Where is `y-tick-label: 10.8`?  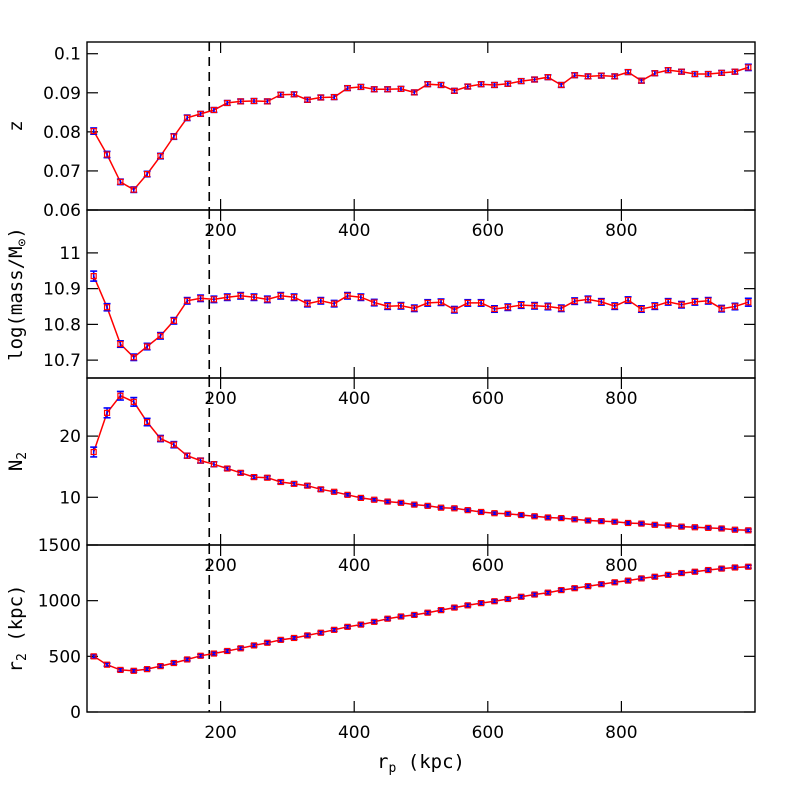
y-tick-label: 10.8 is located at coordinates (62, 325).